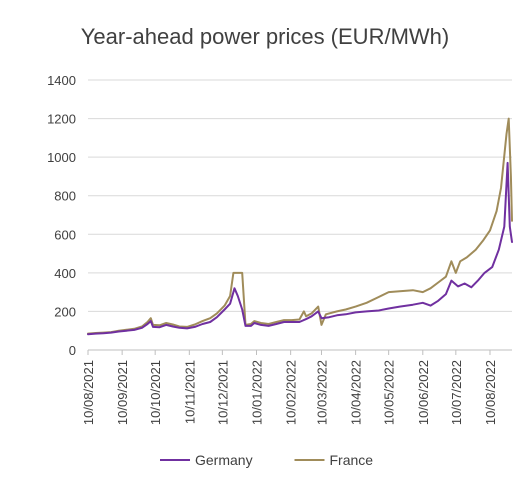 The height and width of the screenshot is (482, 530). I want to click on x-tick-label: 10/10/2021, so click(155, 392).